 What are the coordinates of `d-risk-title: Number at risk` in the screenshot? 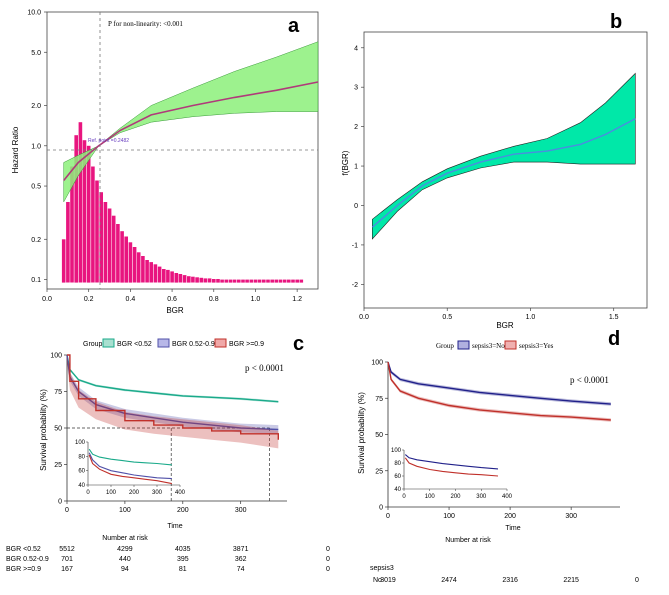 It's located at (468, 540).